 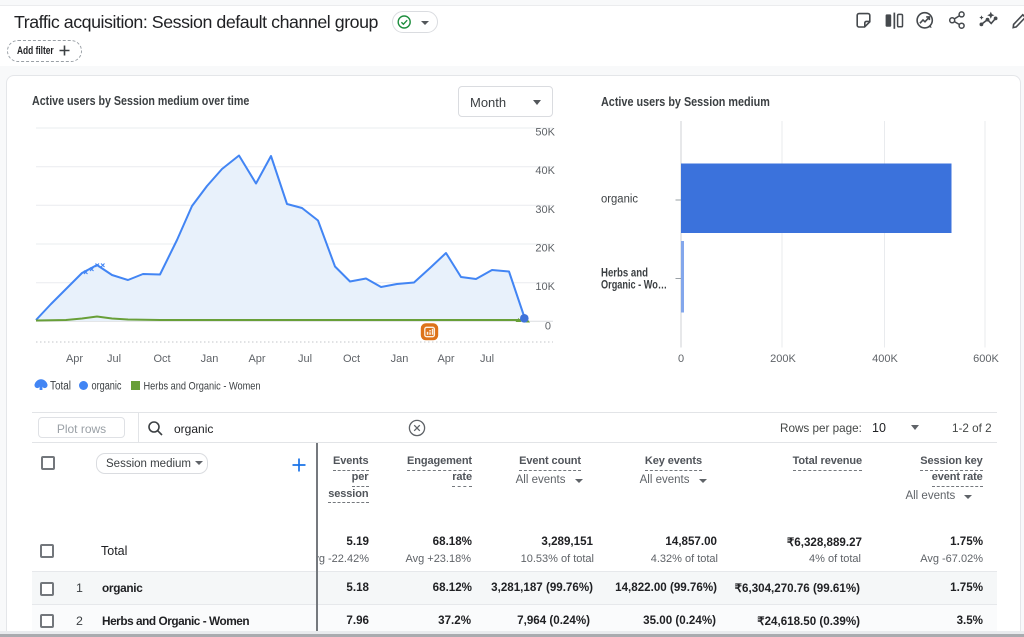 I want to click on svg-text: 50K, so click(x=545, y=133).